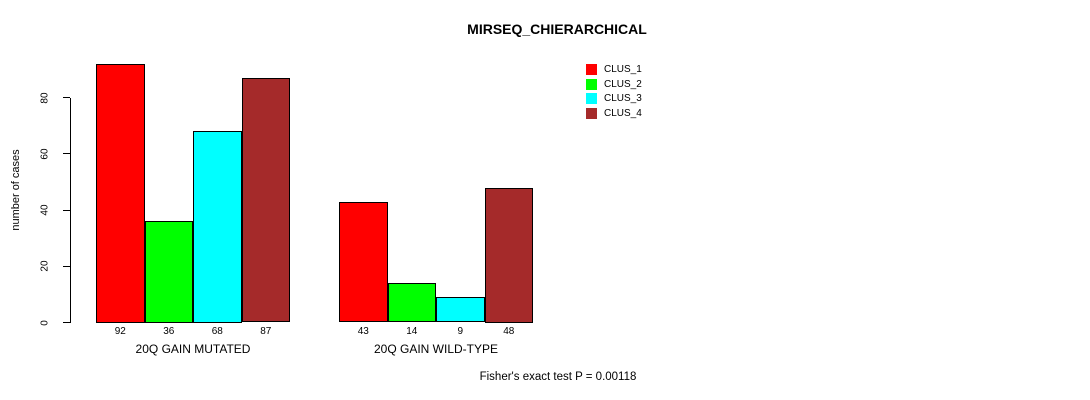  I want to click on bar-clus_1-group2, so click(363, 262).